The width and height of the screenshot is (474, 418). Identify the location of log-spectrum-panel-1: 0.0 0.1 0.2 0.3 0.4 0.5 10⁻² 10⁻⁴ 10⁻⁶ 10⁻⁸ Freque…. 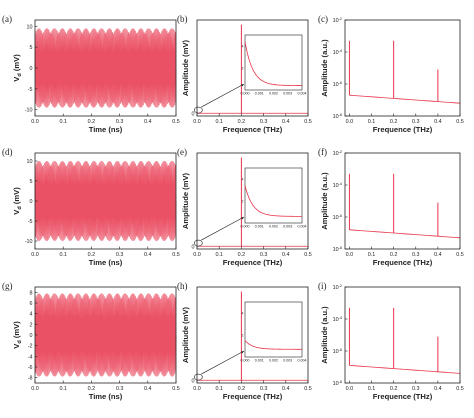
(391, 74).